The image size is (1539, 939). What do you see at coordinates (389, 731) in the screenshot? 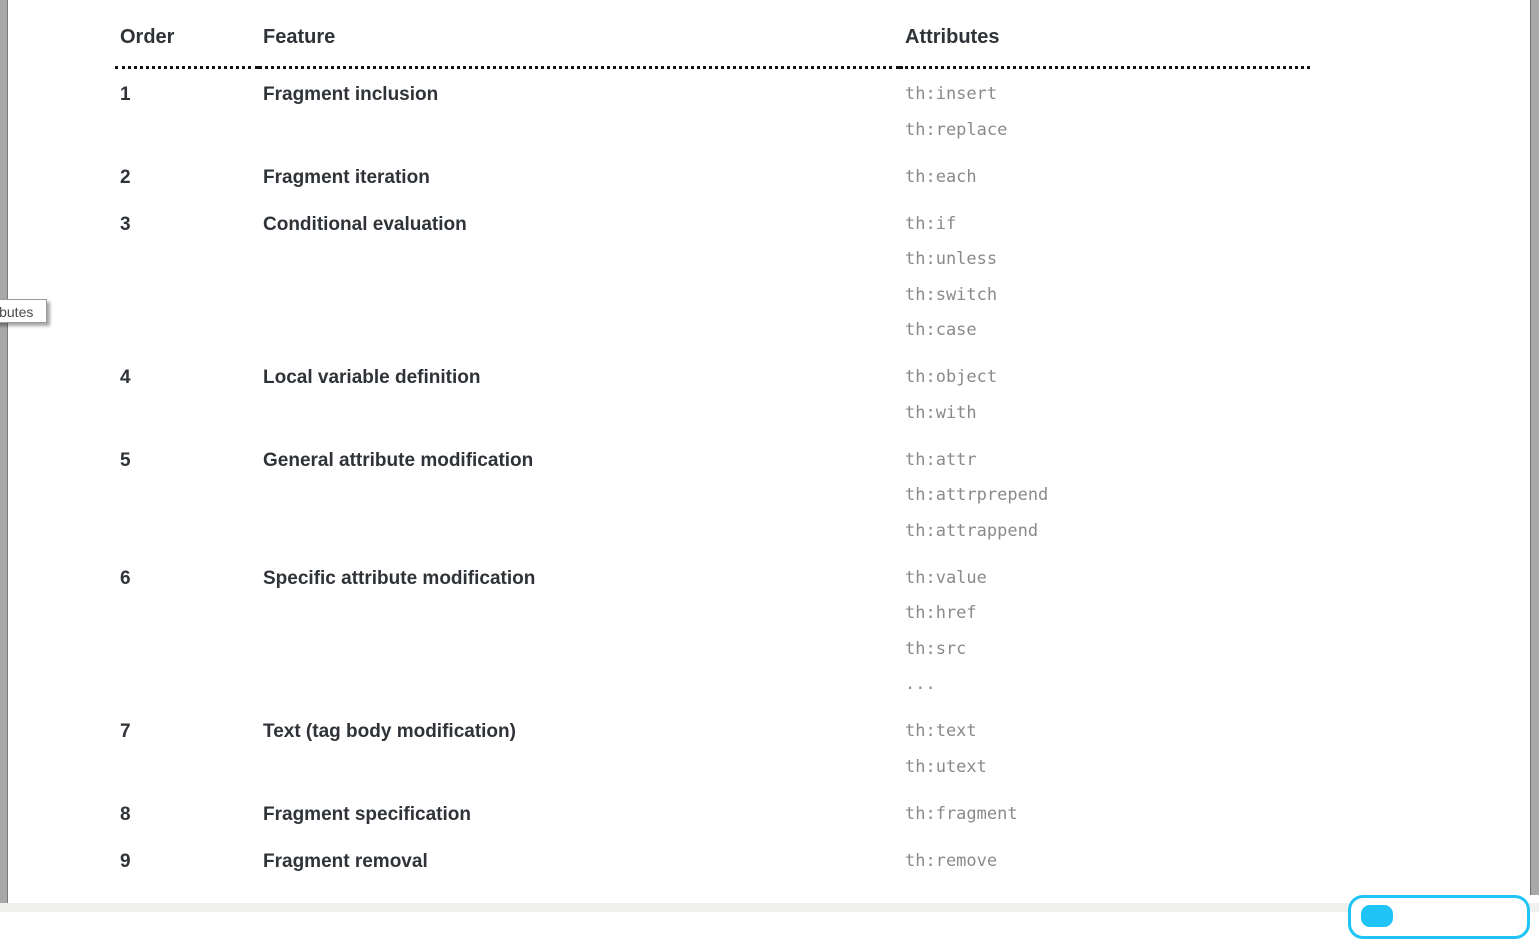
I see `feature-cell: Text (tag body modification)` at bounding box center [389, 731].